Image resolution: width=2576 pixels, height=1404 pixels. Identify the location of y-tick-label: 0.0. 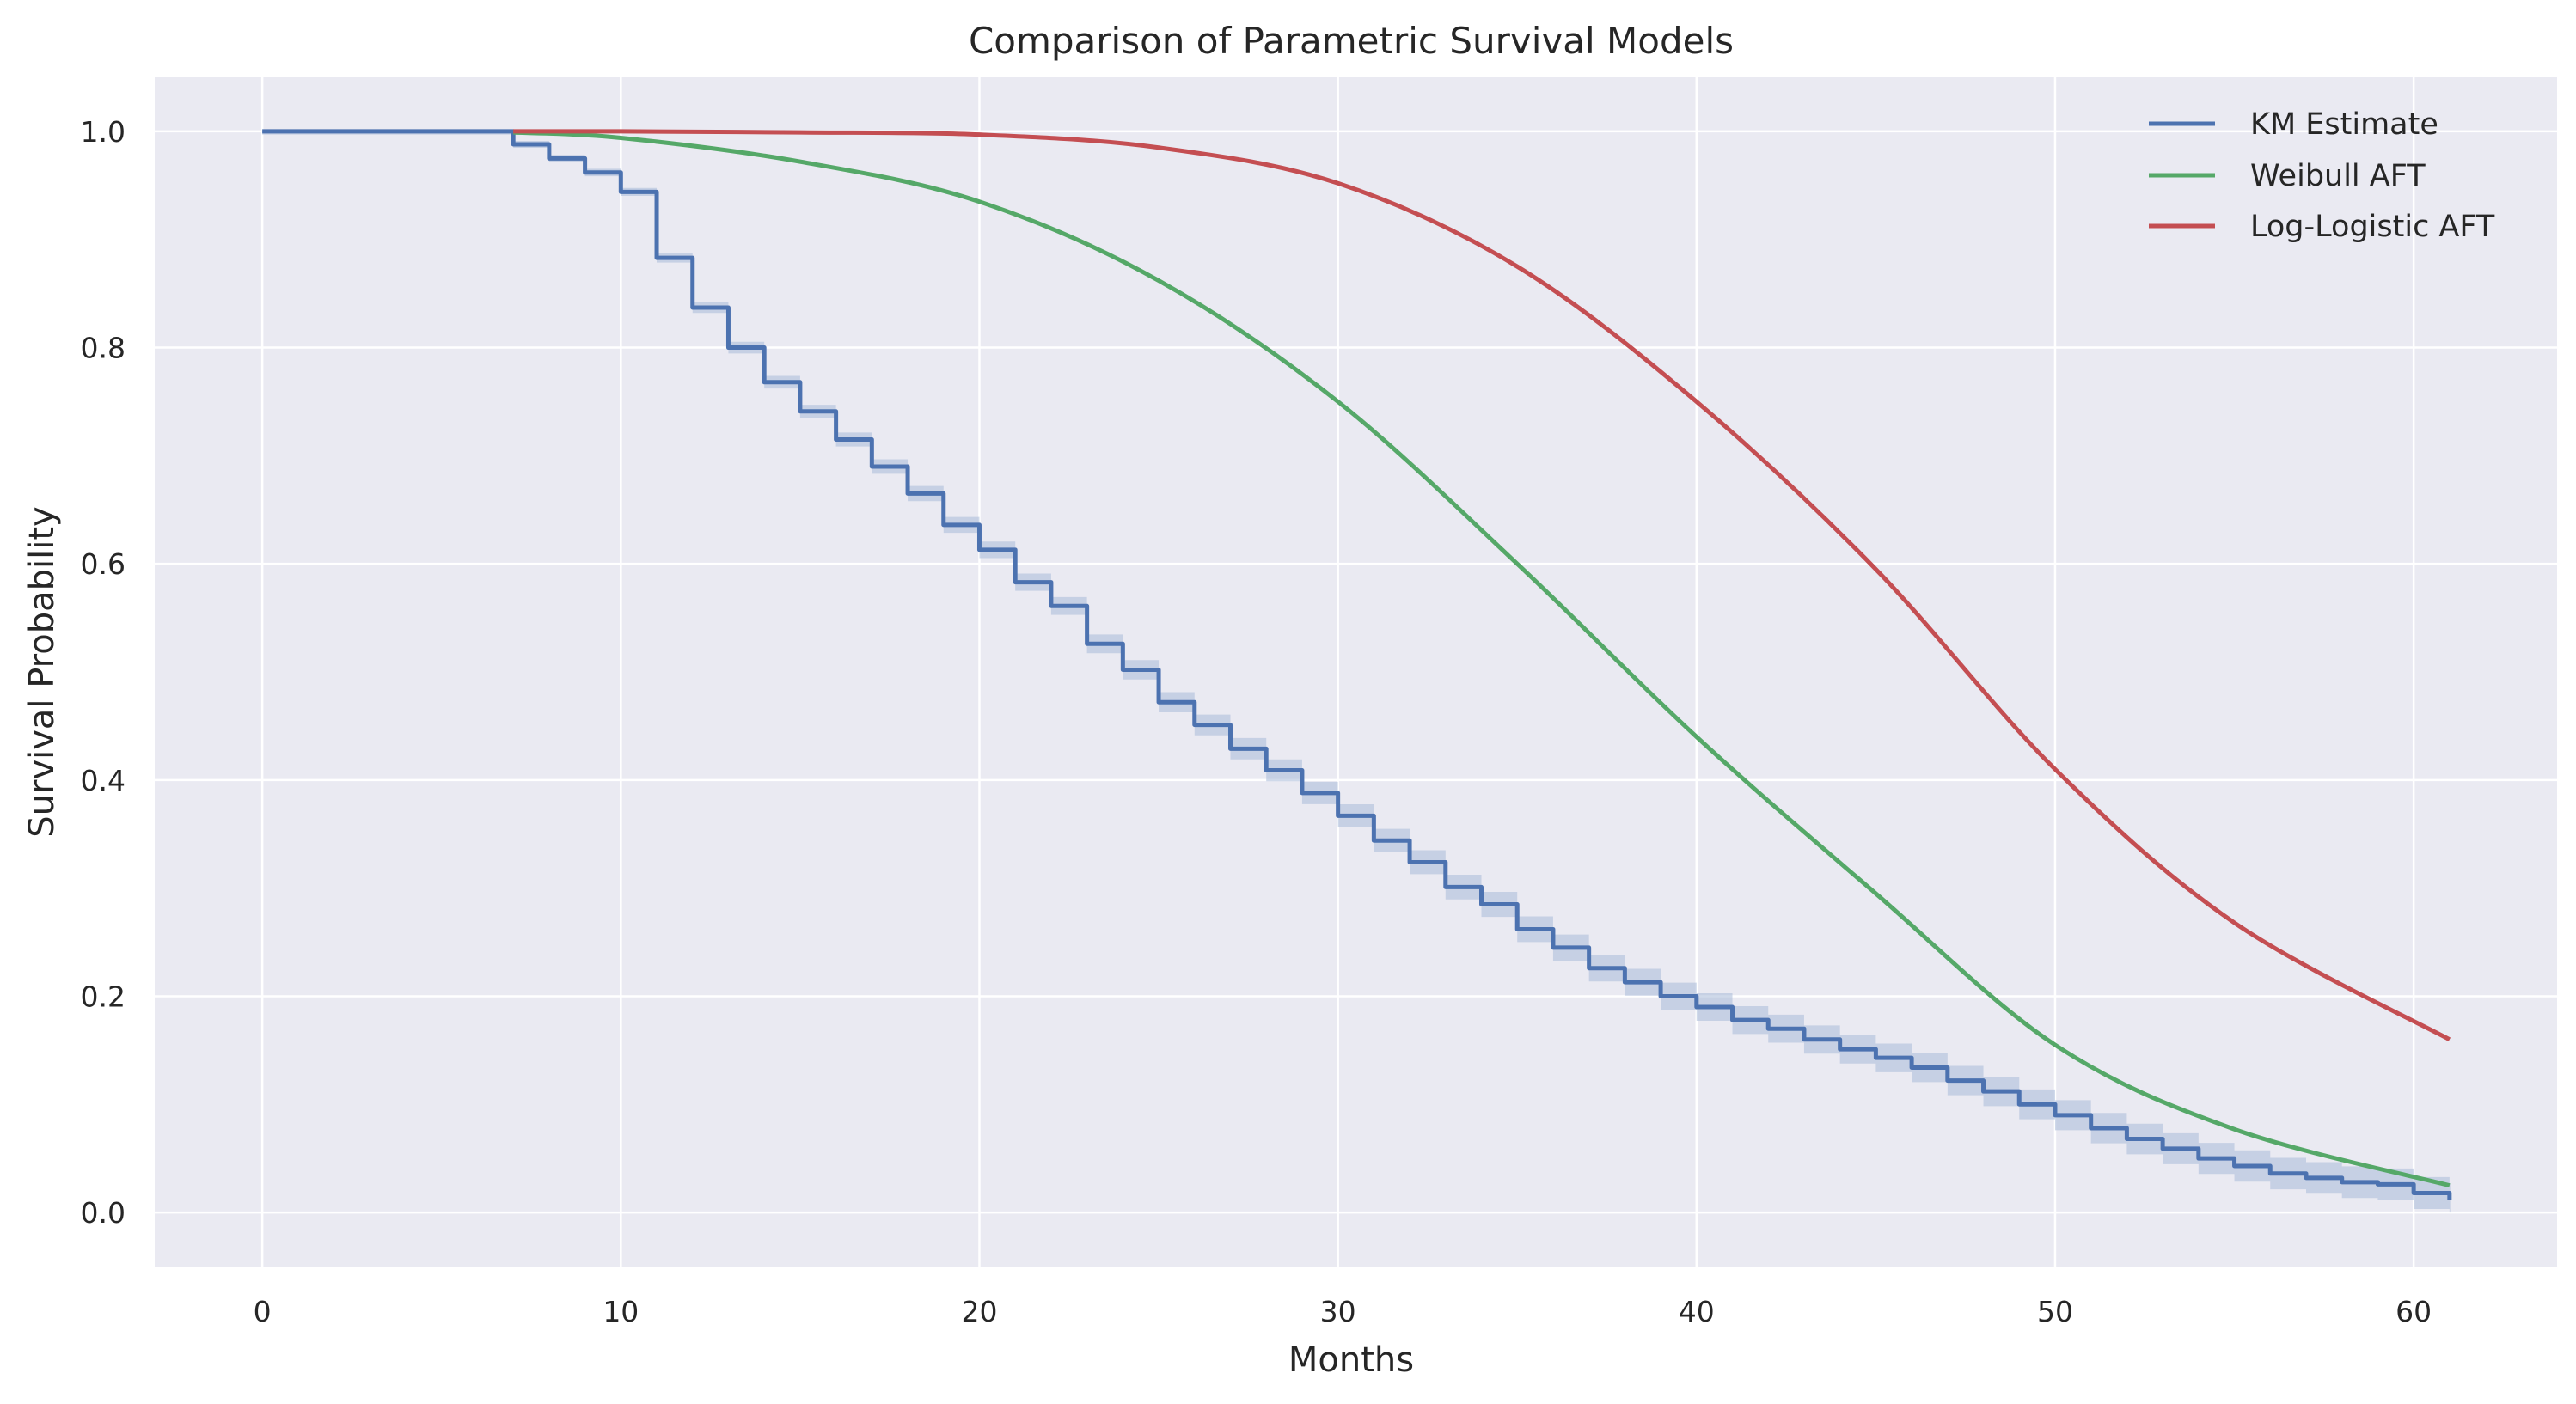
(103, 1213).